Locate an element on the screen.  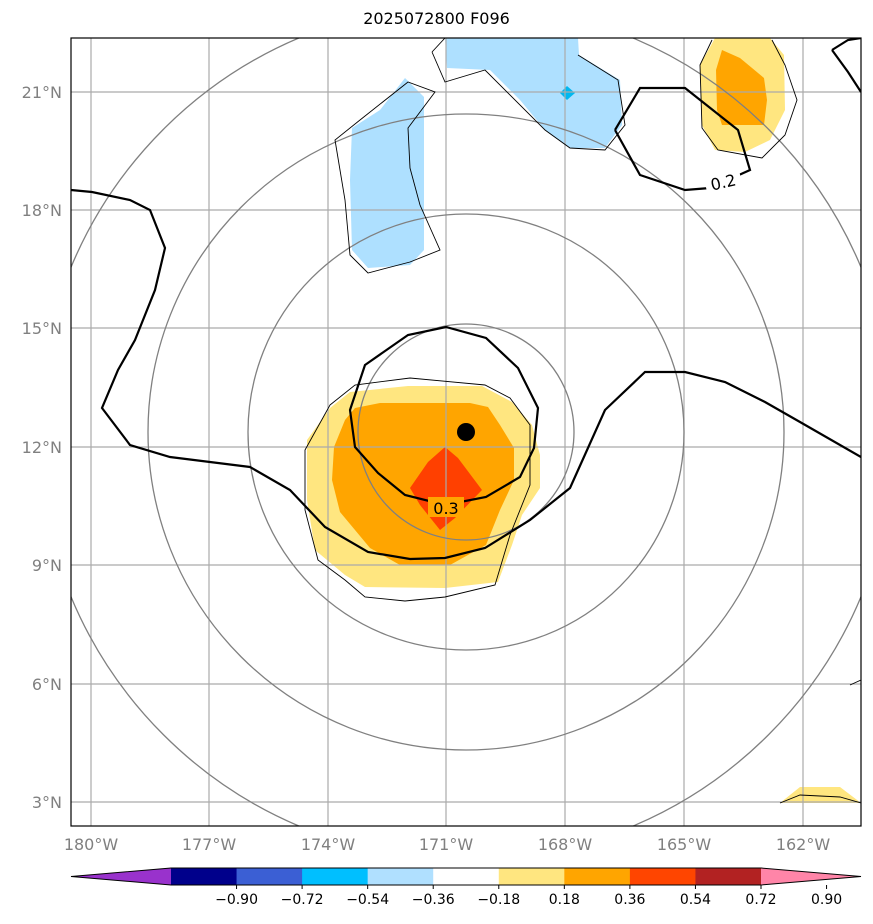
contour-label-0-2: 0.2 is located at coordinates (723, 182).